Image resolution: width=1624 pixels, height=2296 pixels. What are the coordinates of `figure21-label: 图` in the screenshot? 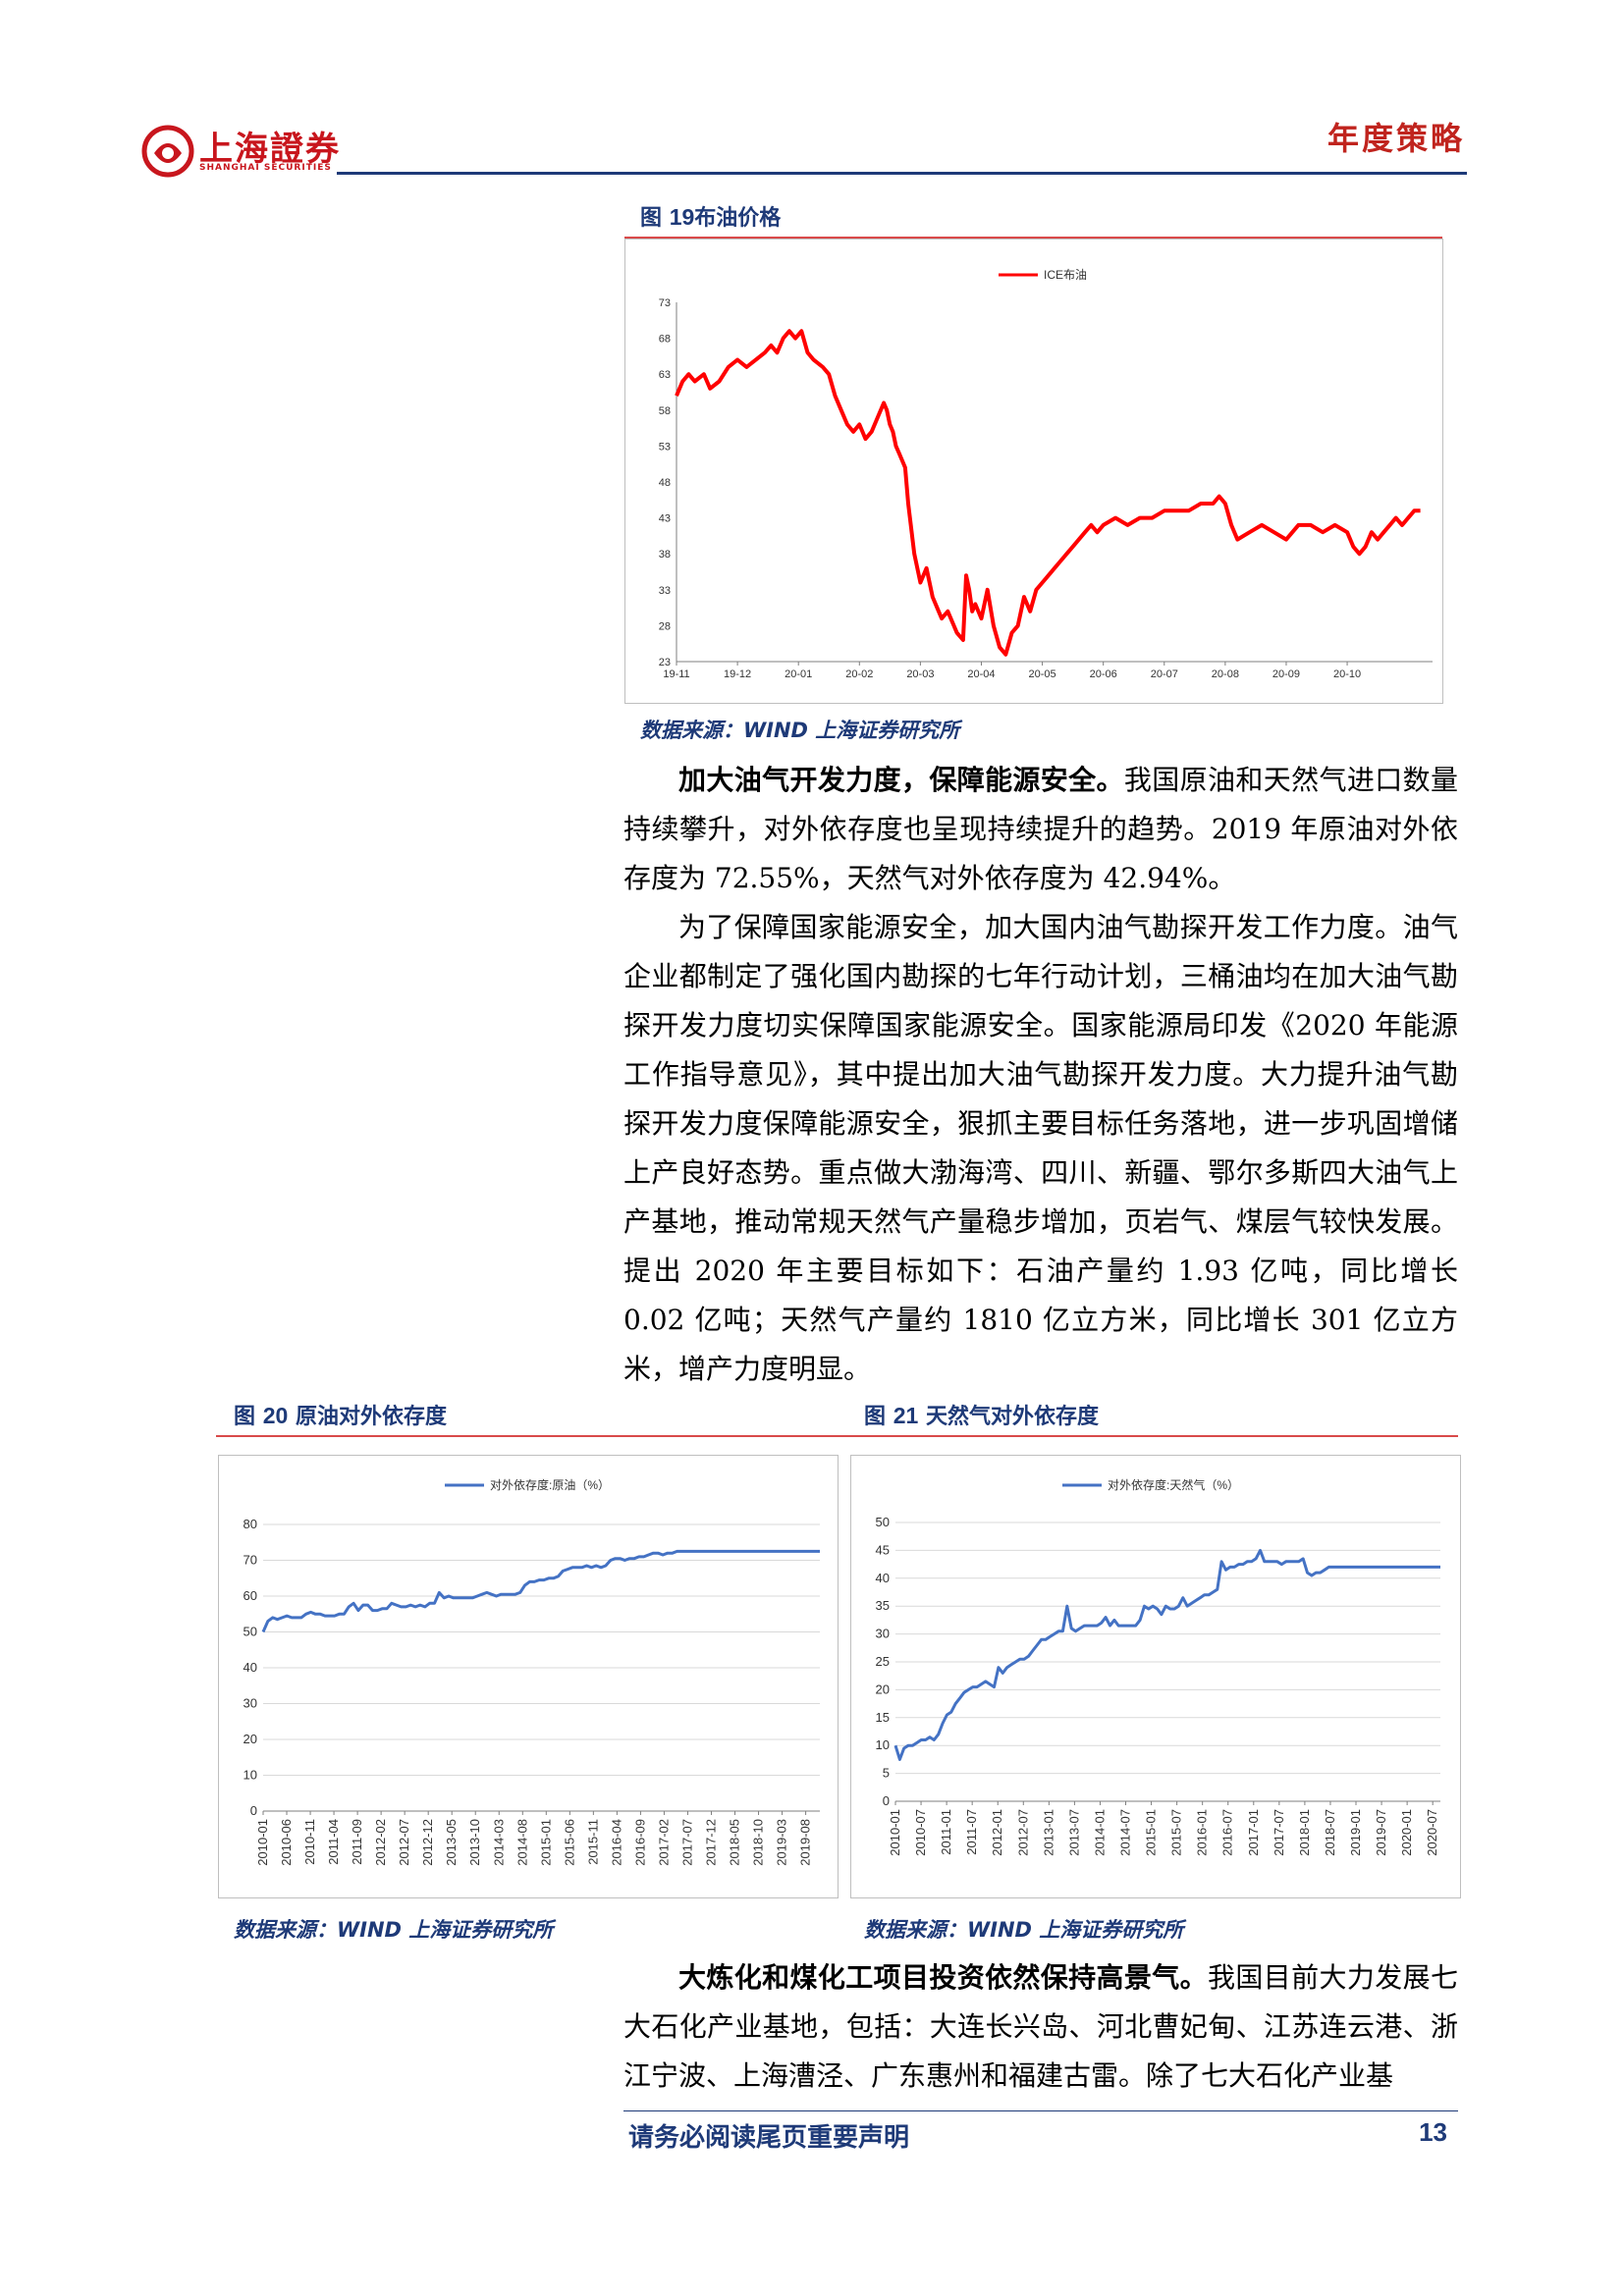 It's located at (875, 1417).